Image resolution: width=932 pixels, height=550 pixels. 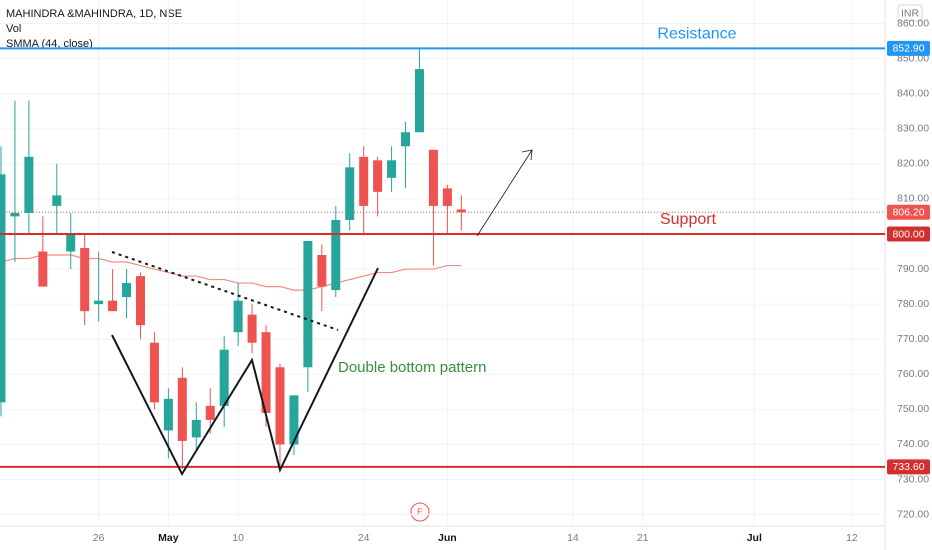 I want to click on smma-line, so click(x=231, y=272).